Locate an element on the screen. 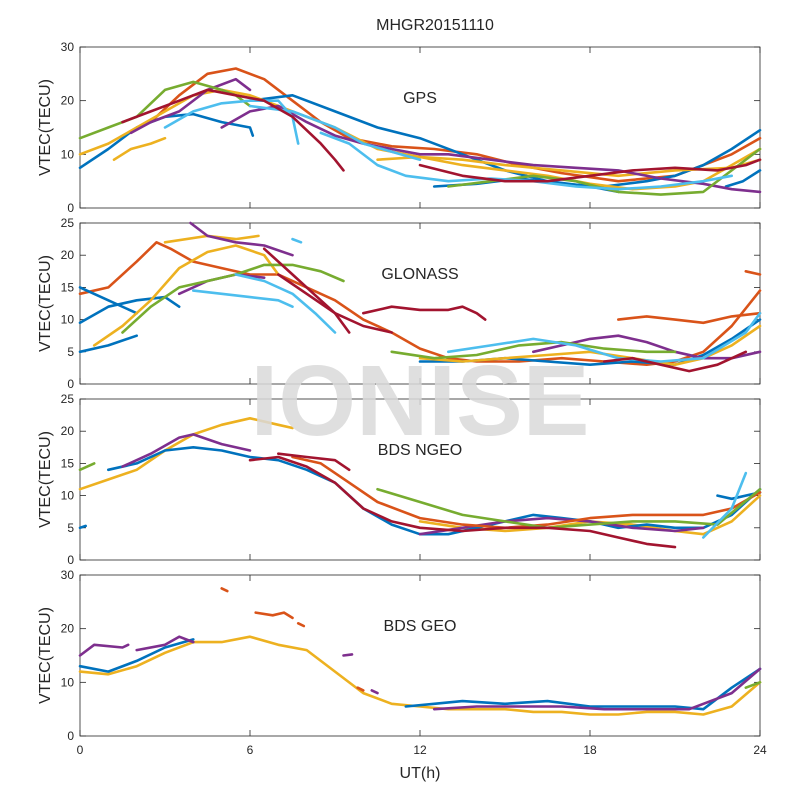  x-axis-label: UT(h) is located at coordinates (420, 773).